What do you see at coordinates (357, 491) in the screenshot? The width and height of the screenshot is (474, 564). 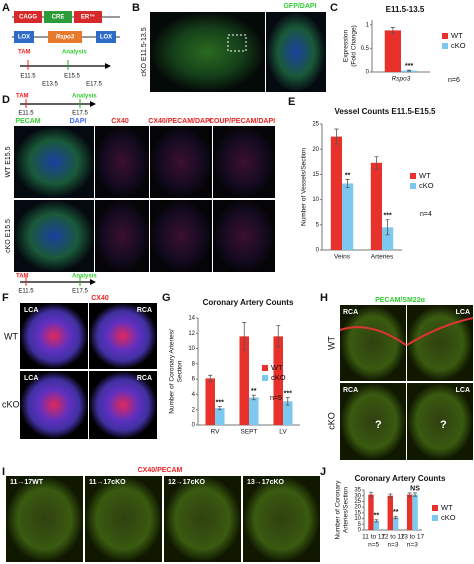 I see `y-tick-label: 35` at bounding box center [357, 491].